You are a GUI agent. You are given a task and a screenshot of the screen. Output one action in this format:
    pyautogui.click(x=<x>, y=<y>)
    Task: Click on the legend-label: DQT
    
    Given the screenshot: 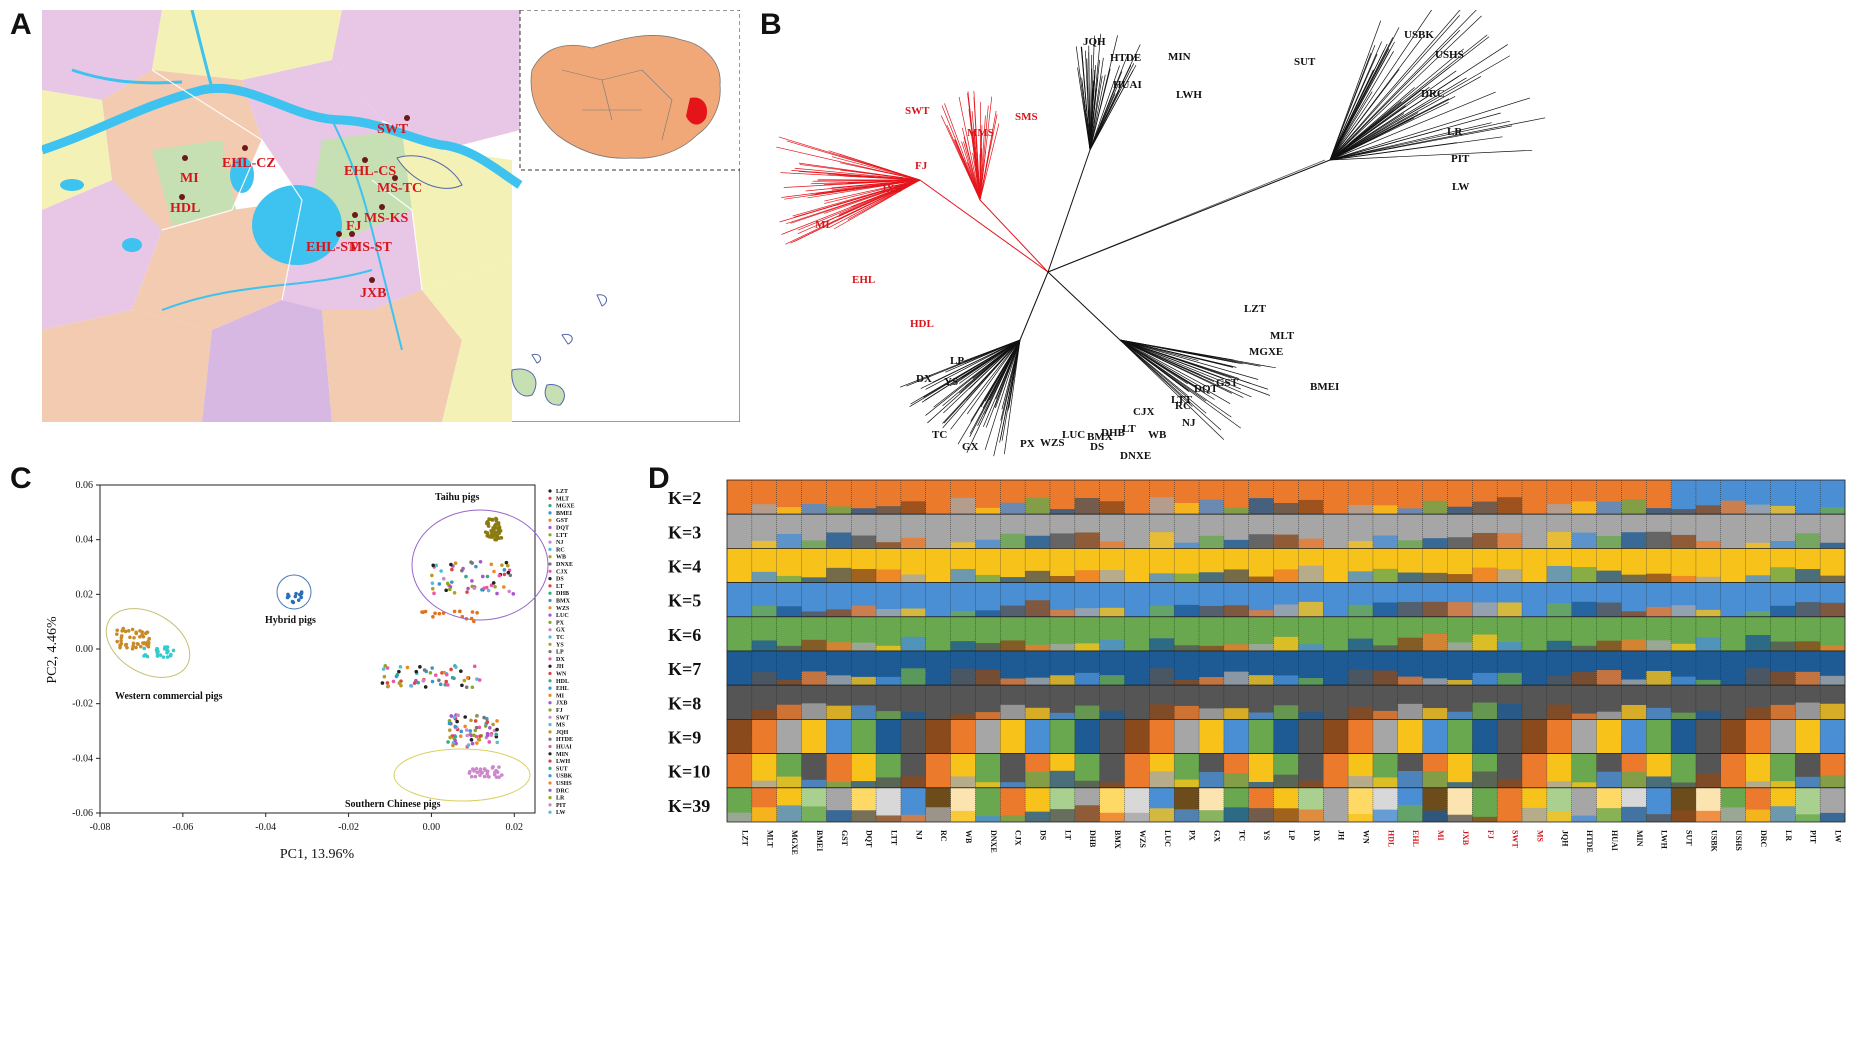 What is the action you would take?
    pyautogui.click(x=562, y=529)
    